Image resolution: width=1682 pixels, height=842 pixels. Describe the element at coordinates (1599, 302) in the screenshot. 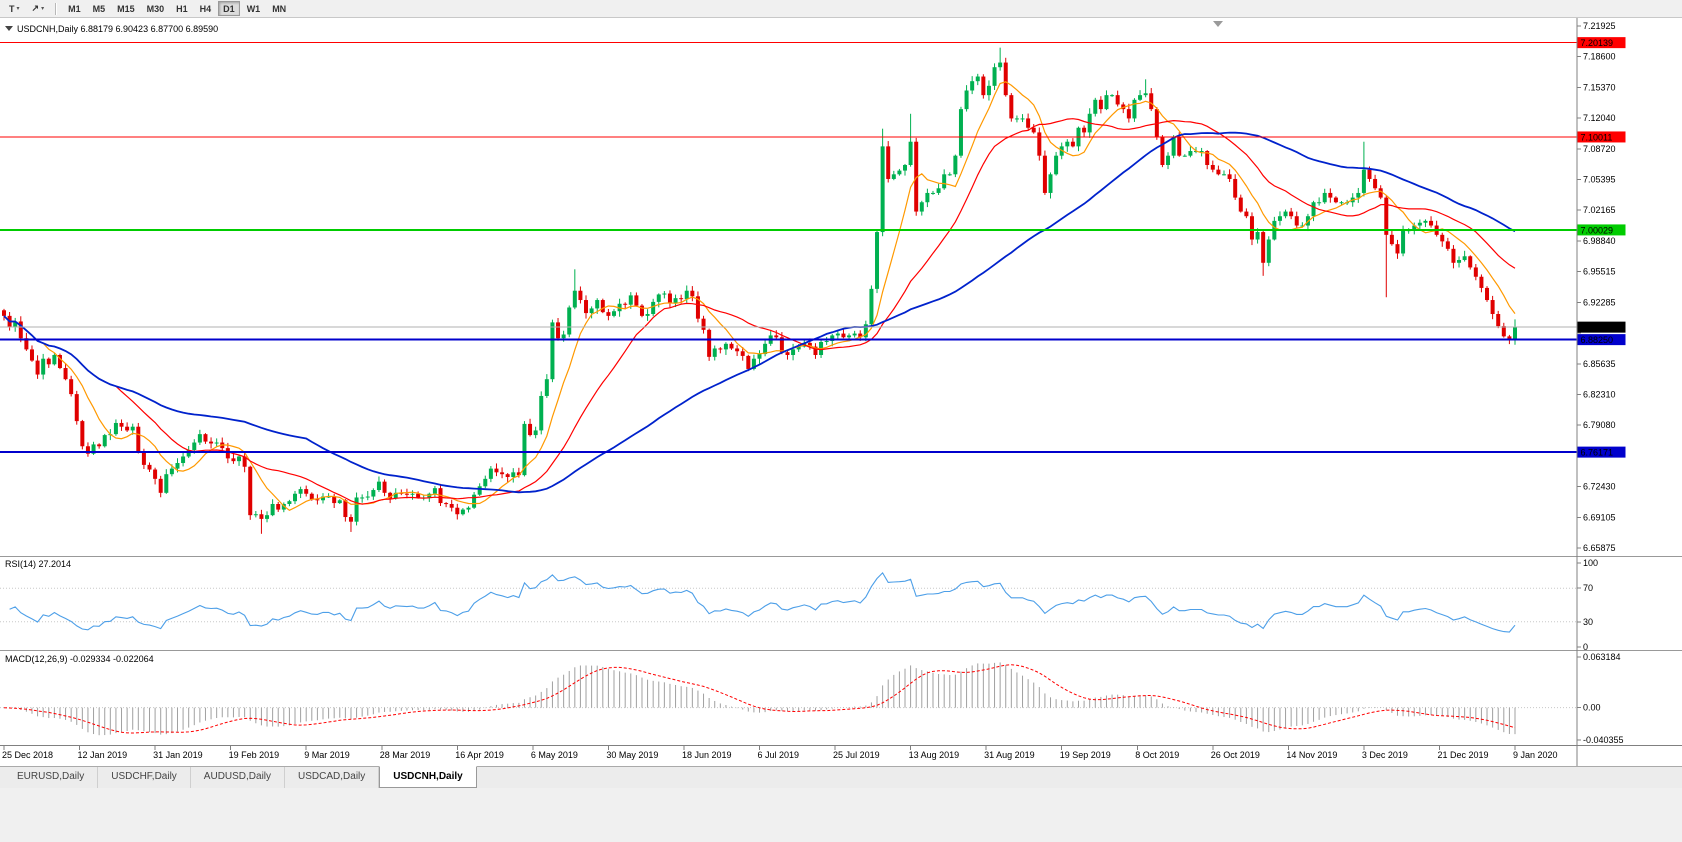

I see `price-axis-tick-label: 6.92285` at that location.